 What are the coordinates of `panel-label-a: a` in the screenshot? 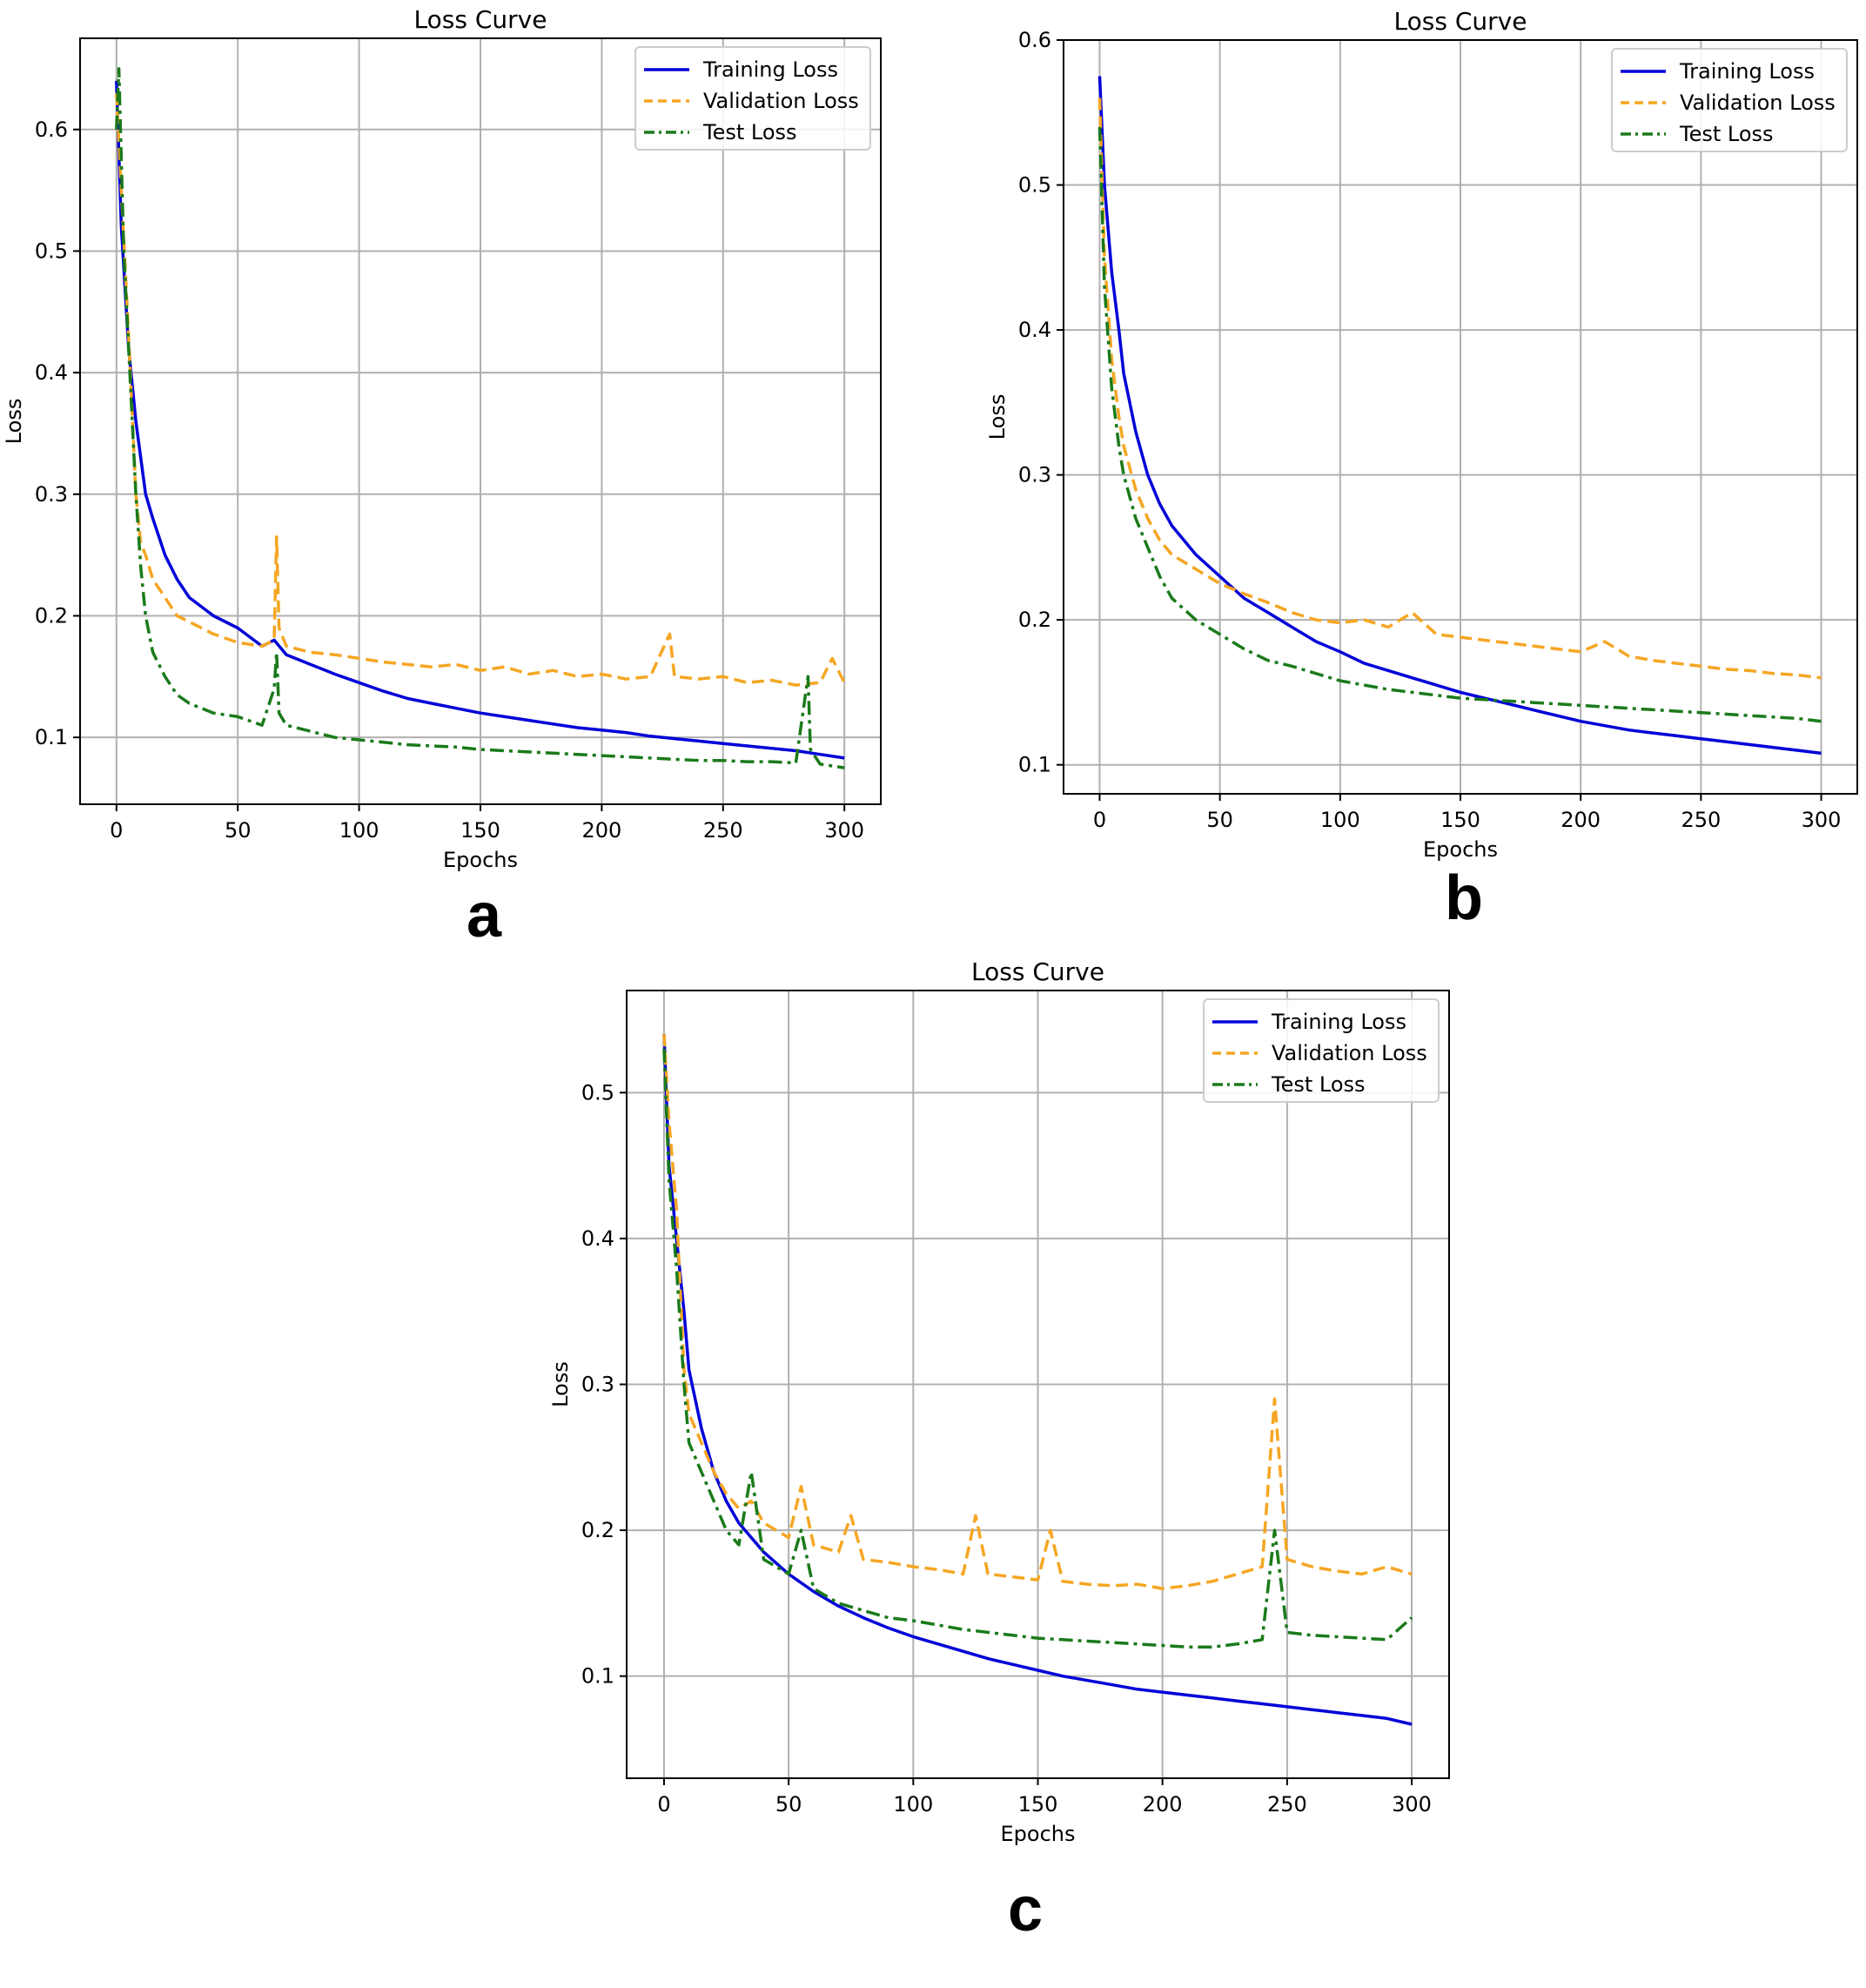 It's located at (484, 915).